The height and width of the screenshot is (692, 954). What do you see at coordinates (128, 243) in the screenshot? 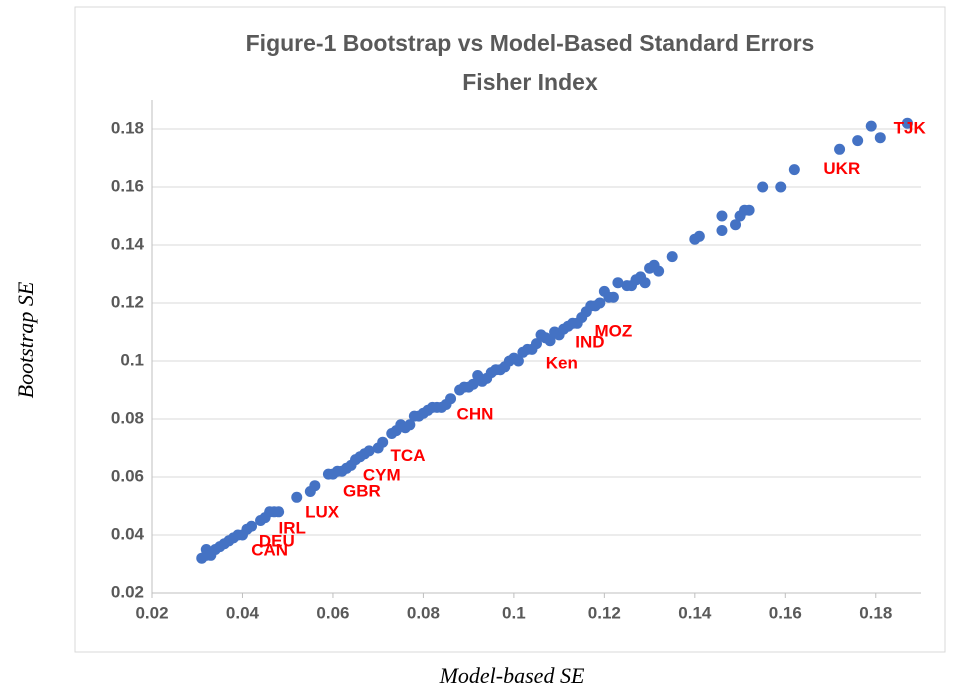
I see `y-tick-label: 0.14` at bounding box center [128, 243].